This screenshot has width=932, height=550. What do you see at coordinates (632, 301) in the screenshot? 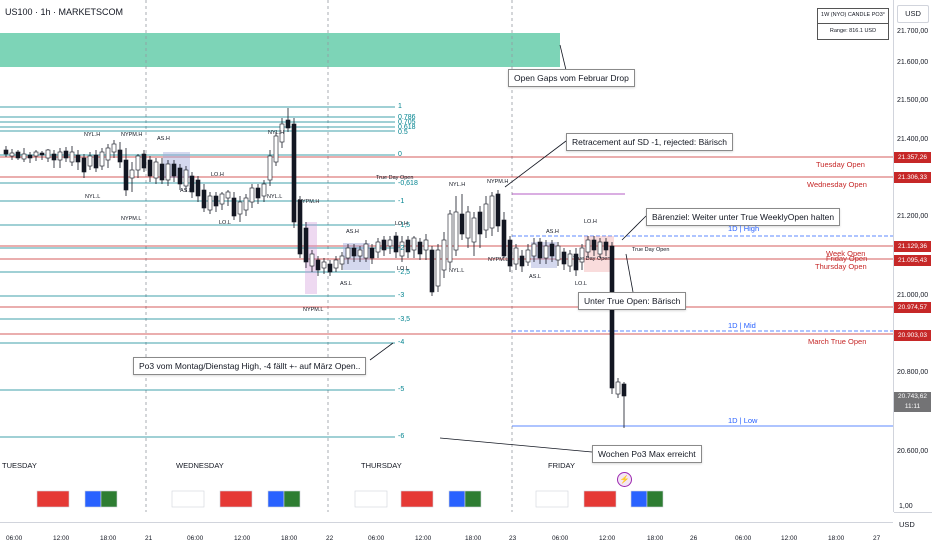
I see `callout-unter-true-open: Unter True Open: Bärisch` at bounding box center [632, 301].